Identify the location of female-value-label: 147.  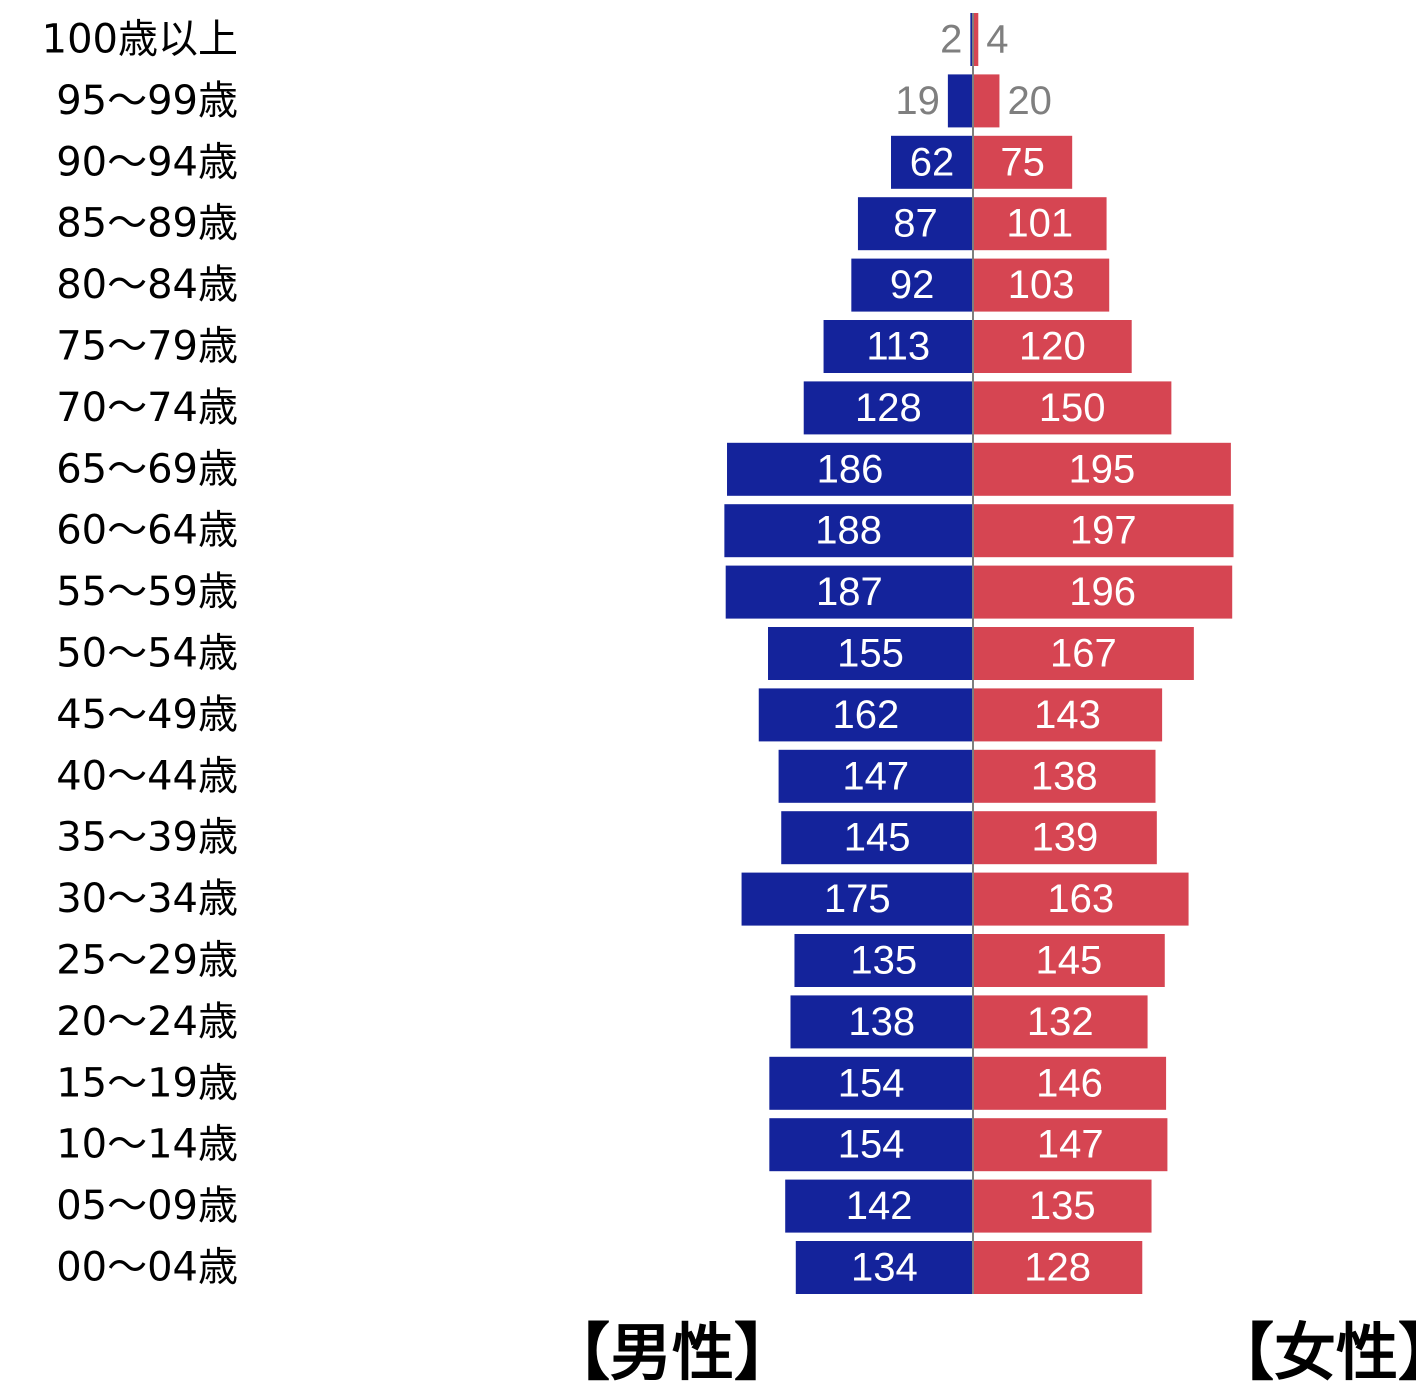
(1070, 1145).